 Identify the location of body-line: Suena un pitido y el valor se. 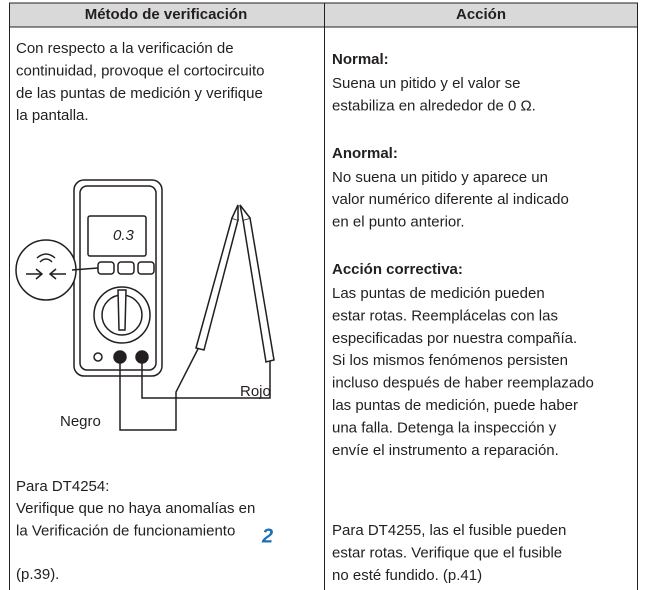
(426, 83).